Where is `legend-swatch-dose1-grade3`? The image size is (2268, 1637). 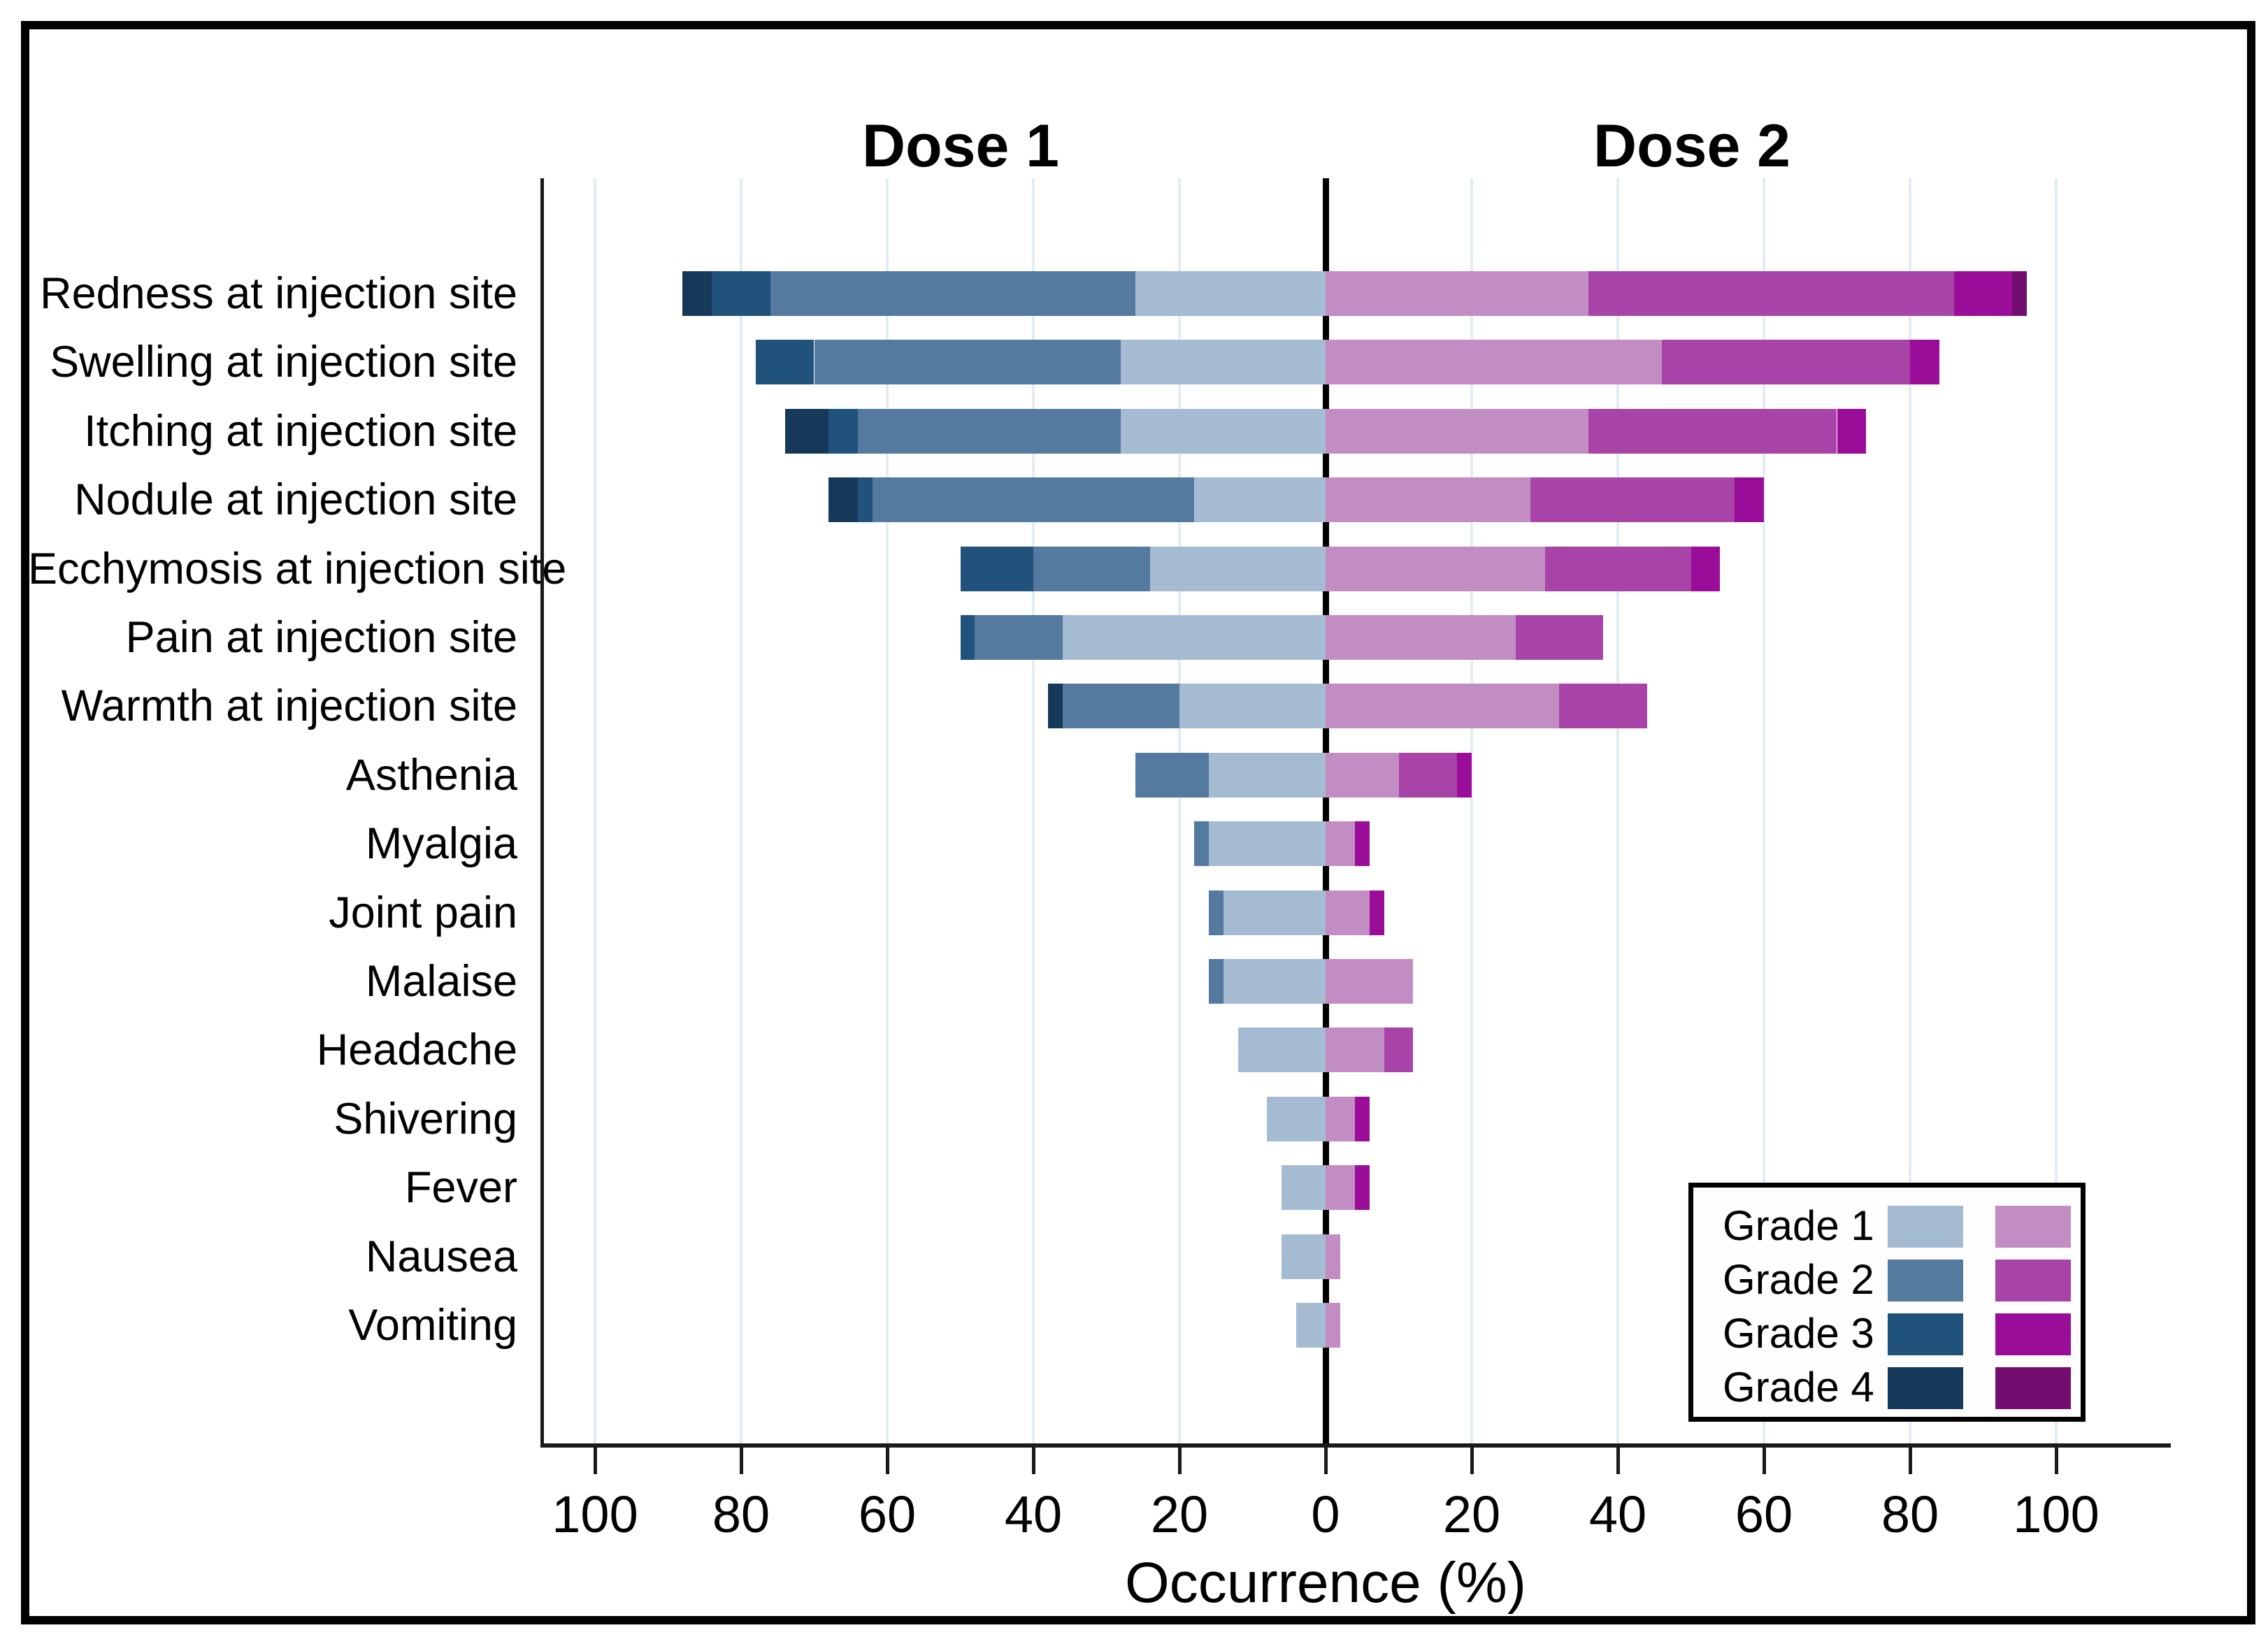 legend-swatch-dose1-grade3 is located at coordinates (1925, 1334).